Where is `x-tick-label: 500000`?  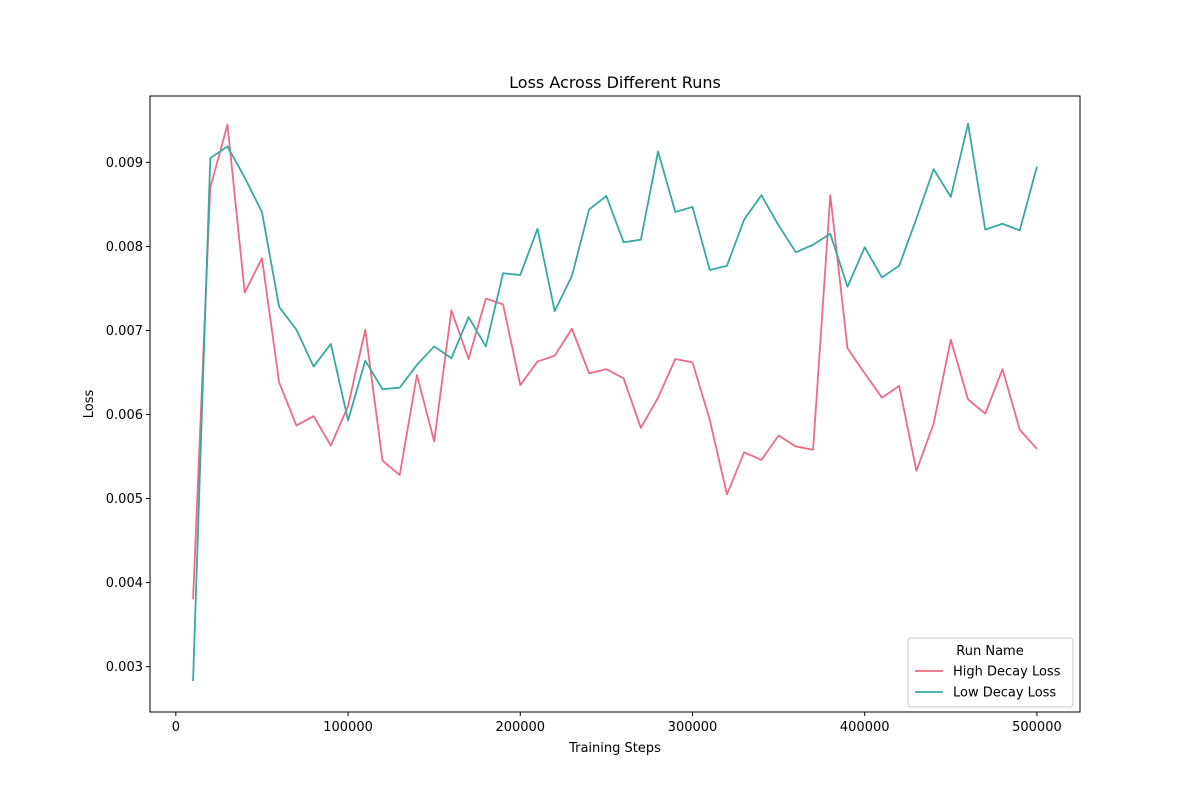
x-tick-label: 500000 is located at coordinates (1037, 727).